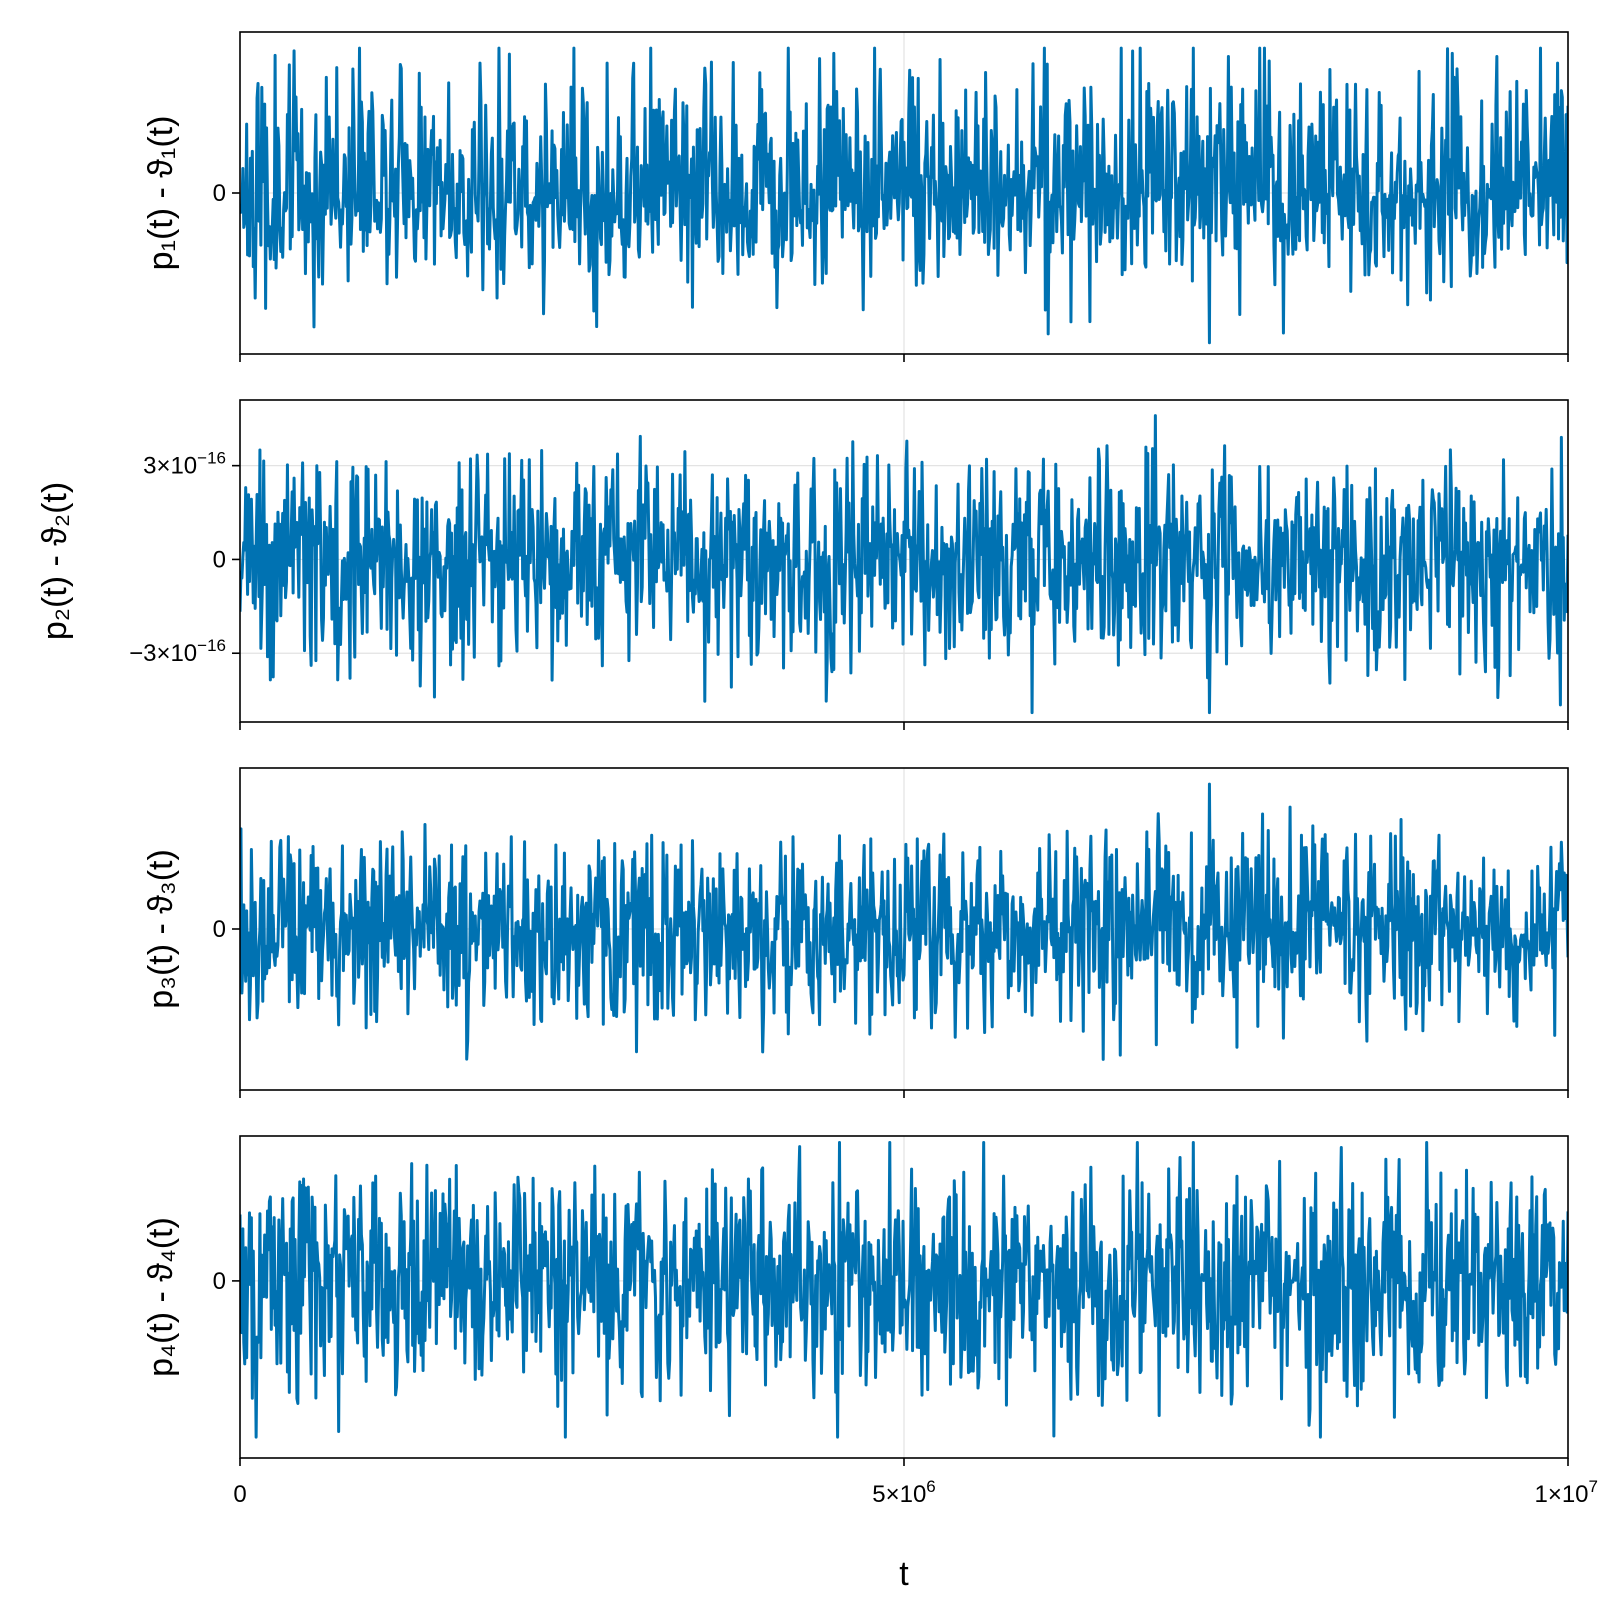 The height and width of the screenshot is (1600, 1600). Describe the element at coordinates (184, 464) in the screenshot. I see `y-tick-label: 3×10⁻¹⁶` at that location.